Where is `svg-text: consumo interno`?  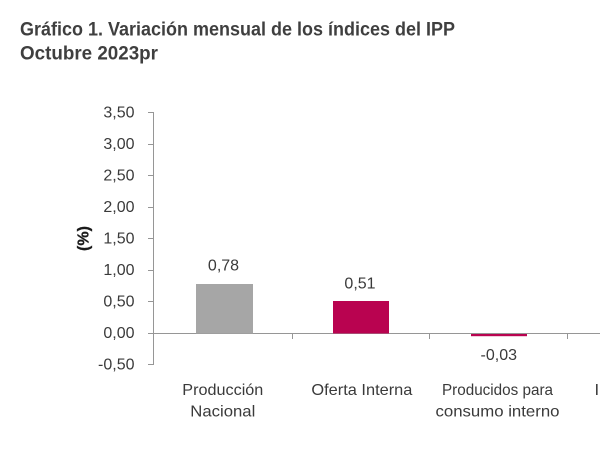
svg-text: consumo interno is located at coordinates (498, 411).